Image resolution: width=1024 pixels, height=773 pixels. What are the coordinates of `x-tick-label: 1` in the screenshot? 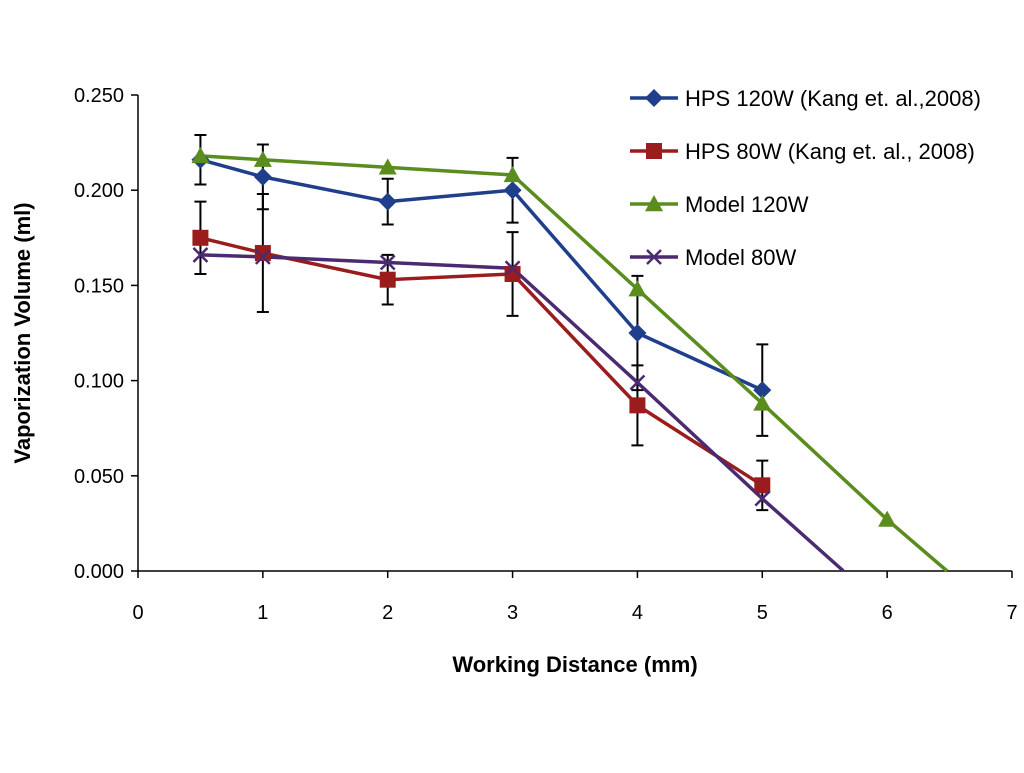 It's located at (262, 613).